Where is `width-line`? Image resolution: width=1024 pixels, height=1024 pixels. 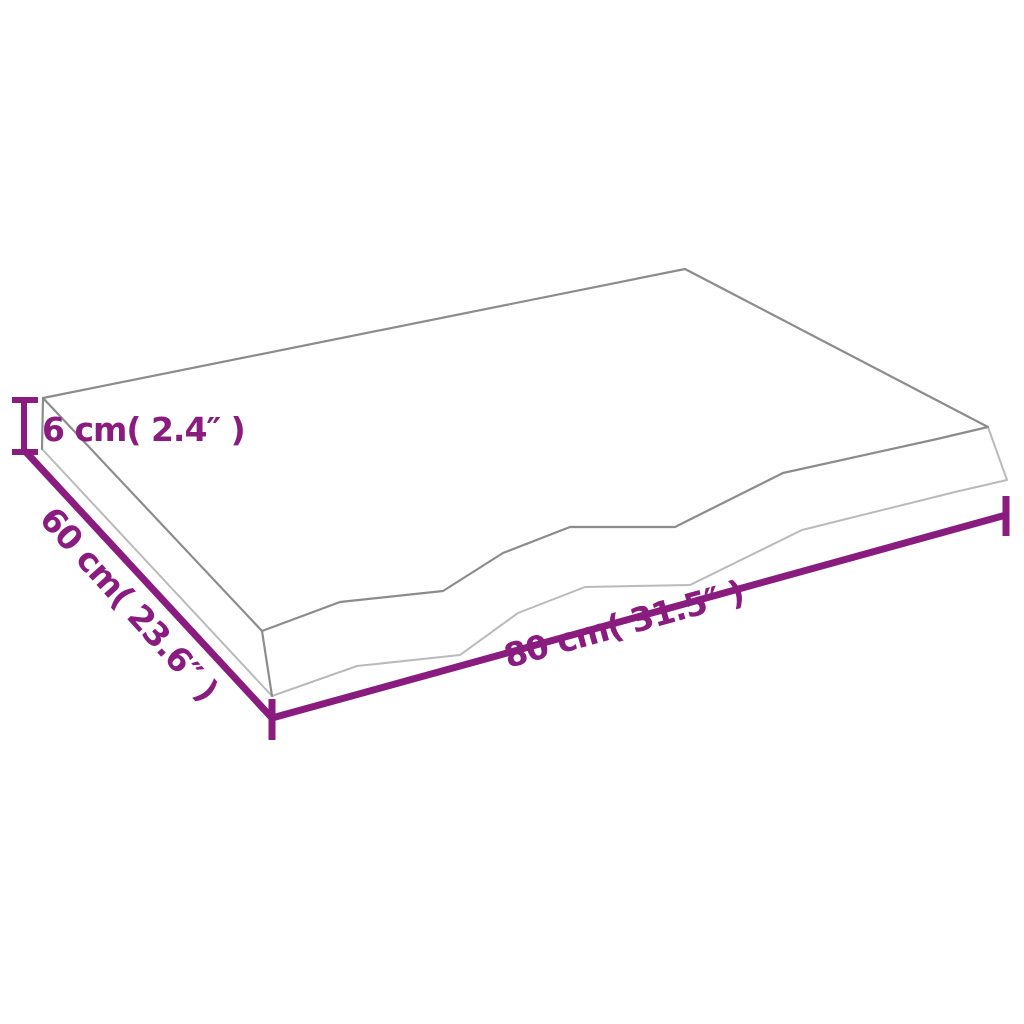 width-line is located at coordinates (639, 616).